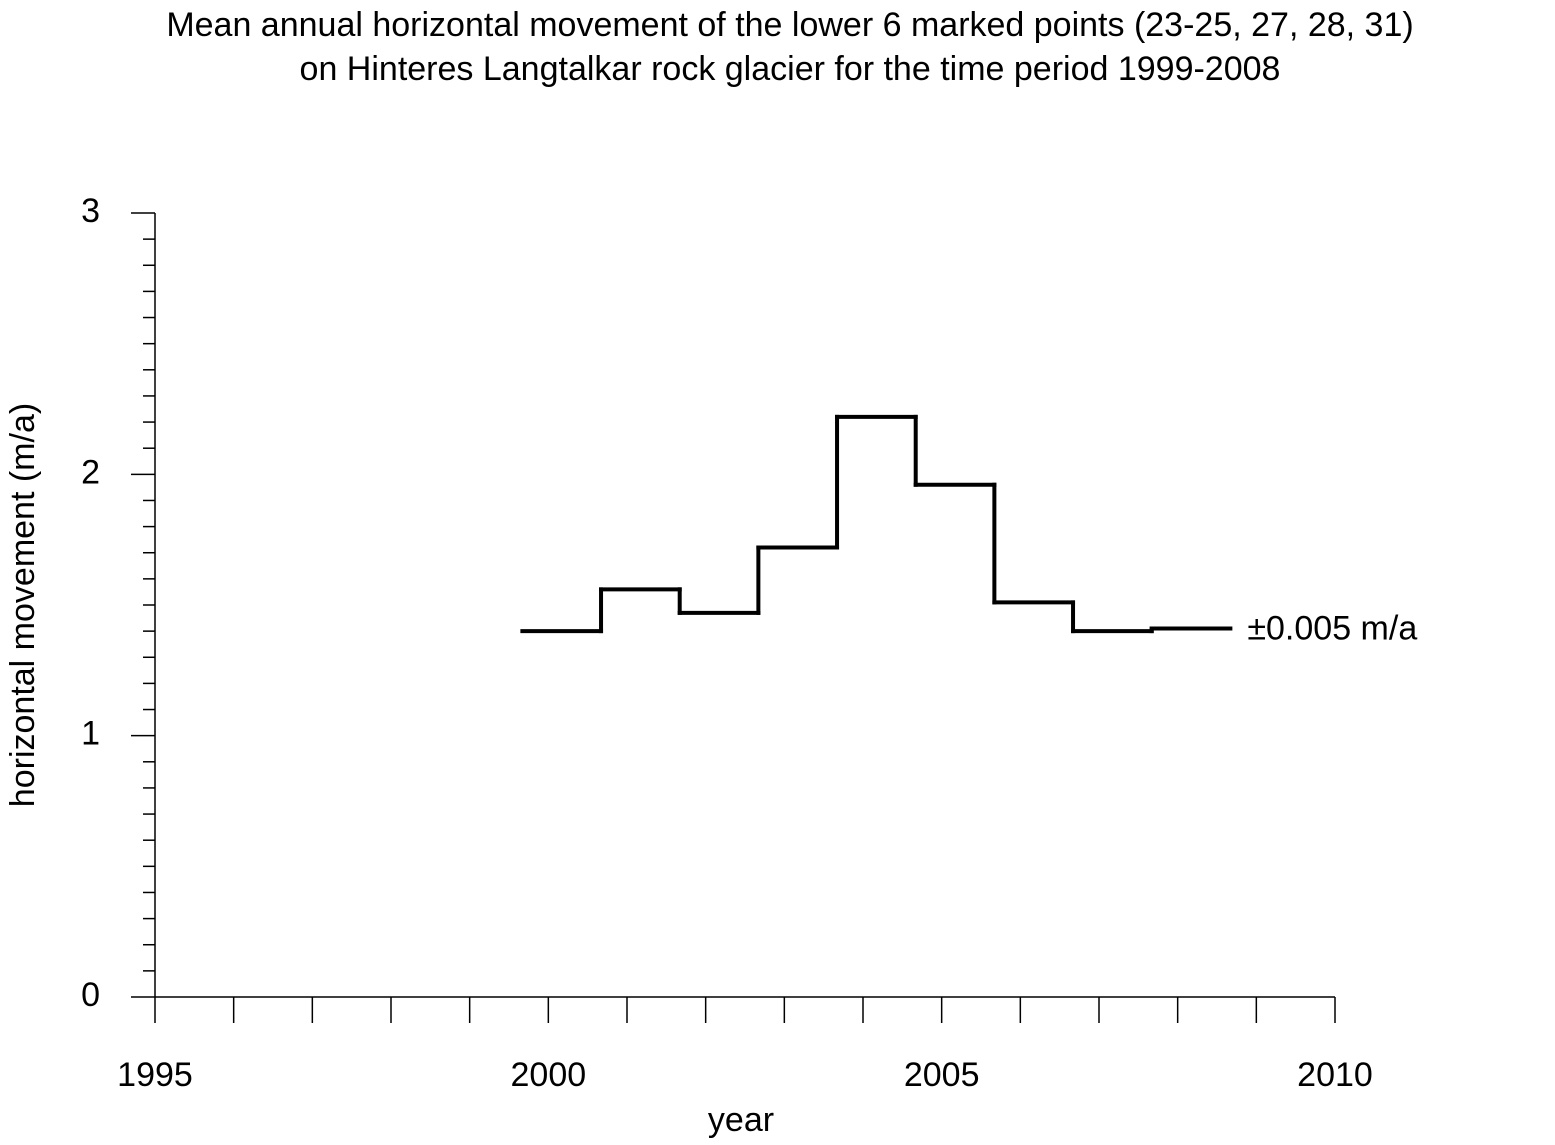  I want to click on annotation: ±0.005 m/a, so click(1332, 629).